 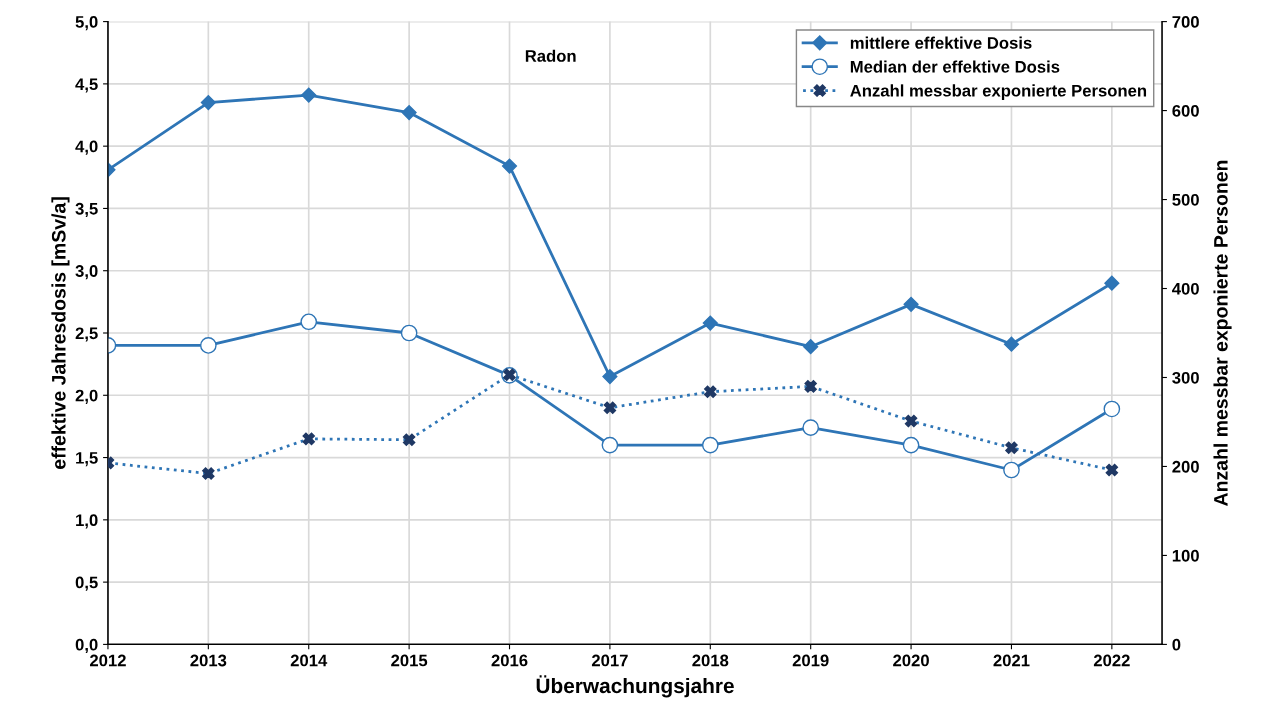 What do you see at coordinates (409, 660) in the screenshot?
I see `x-tick-label: 2015` at bounding box center [409, 660].